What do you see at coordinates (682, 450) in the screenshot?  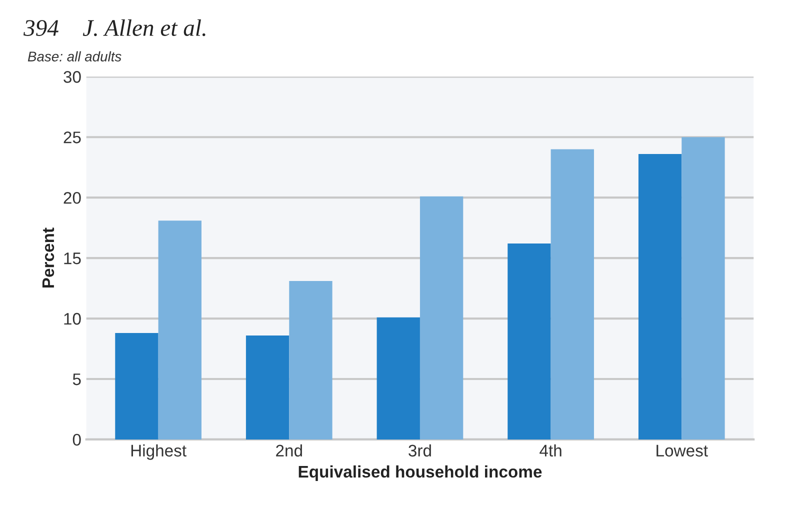 I see `x-tick-label: Lowest` at bounding box center [682, 450].